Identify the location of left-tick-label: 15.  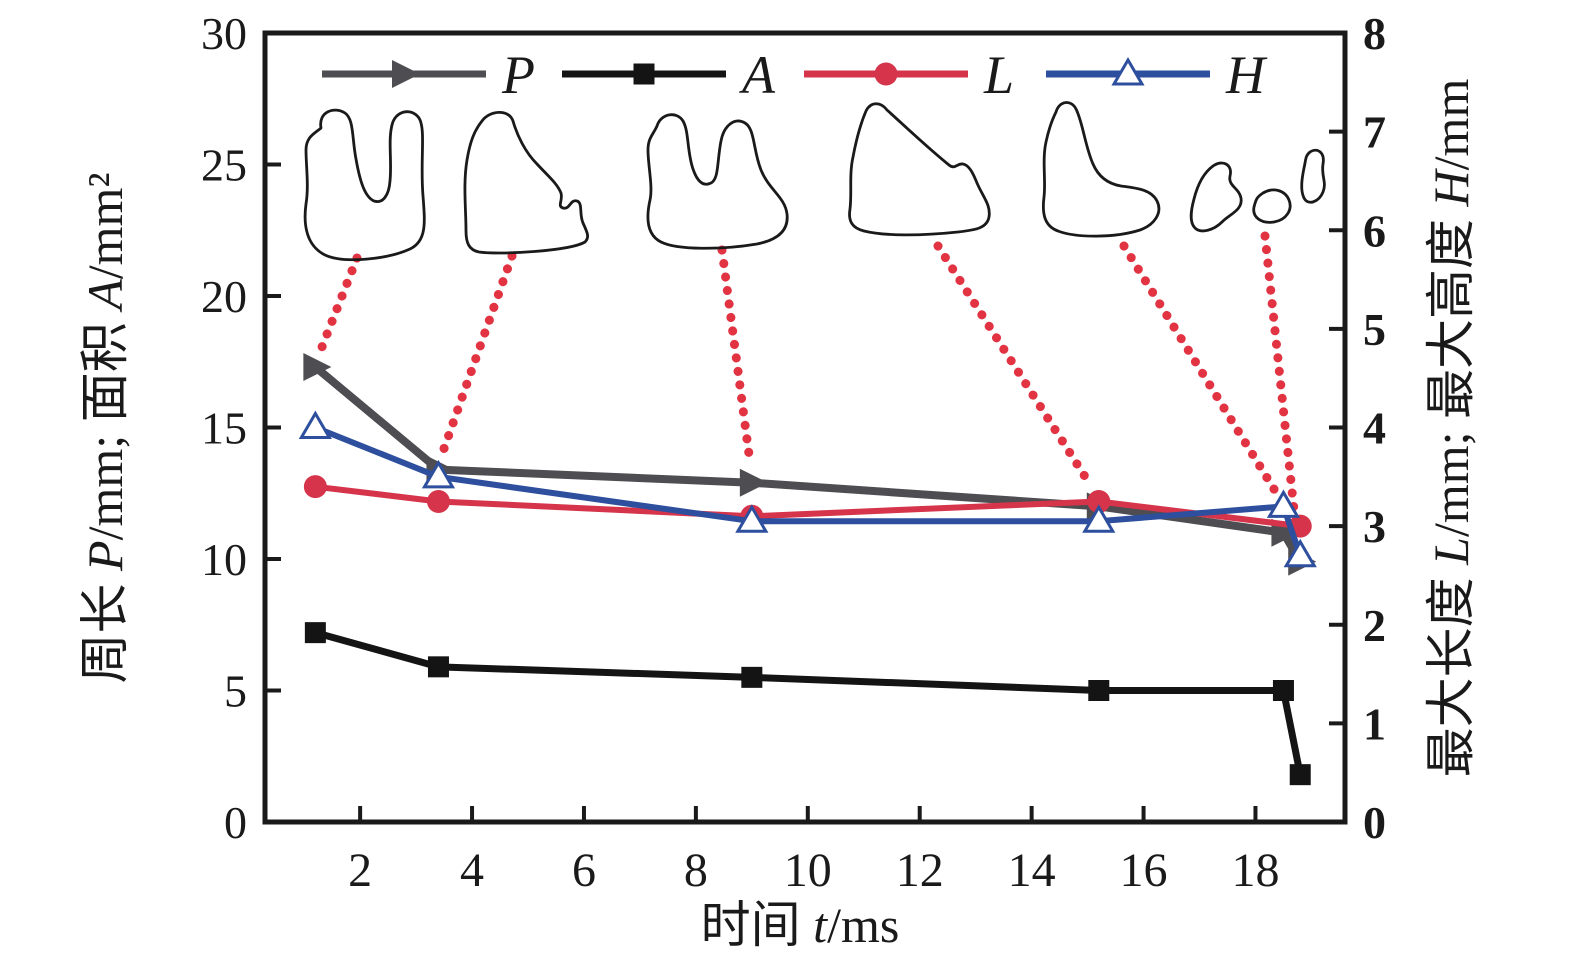
(224, 428).